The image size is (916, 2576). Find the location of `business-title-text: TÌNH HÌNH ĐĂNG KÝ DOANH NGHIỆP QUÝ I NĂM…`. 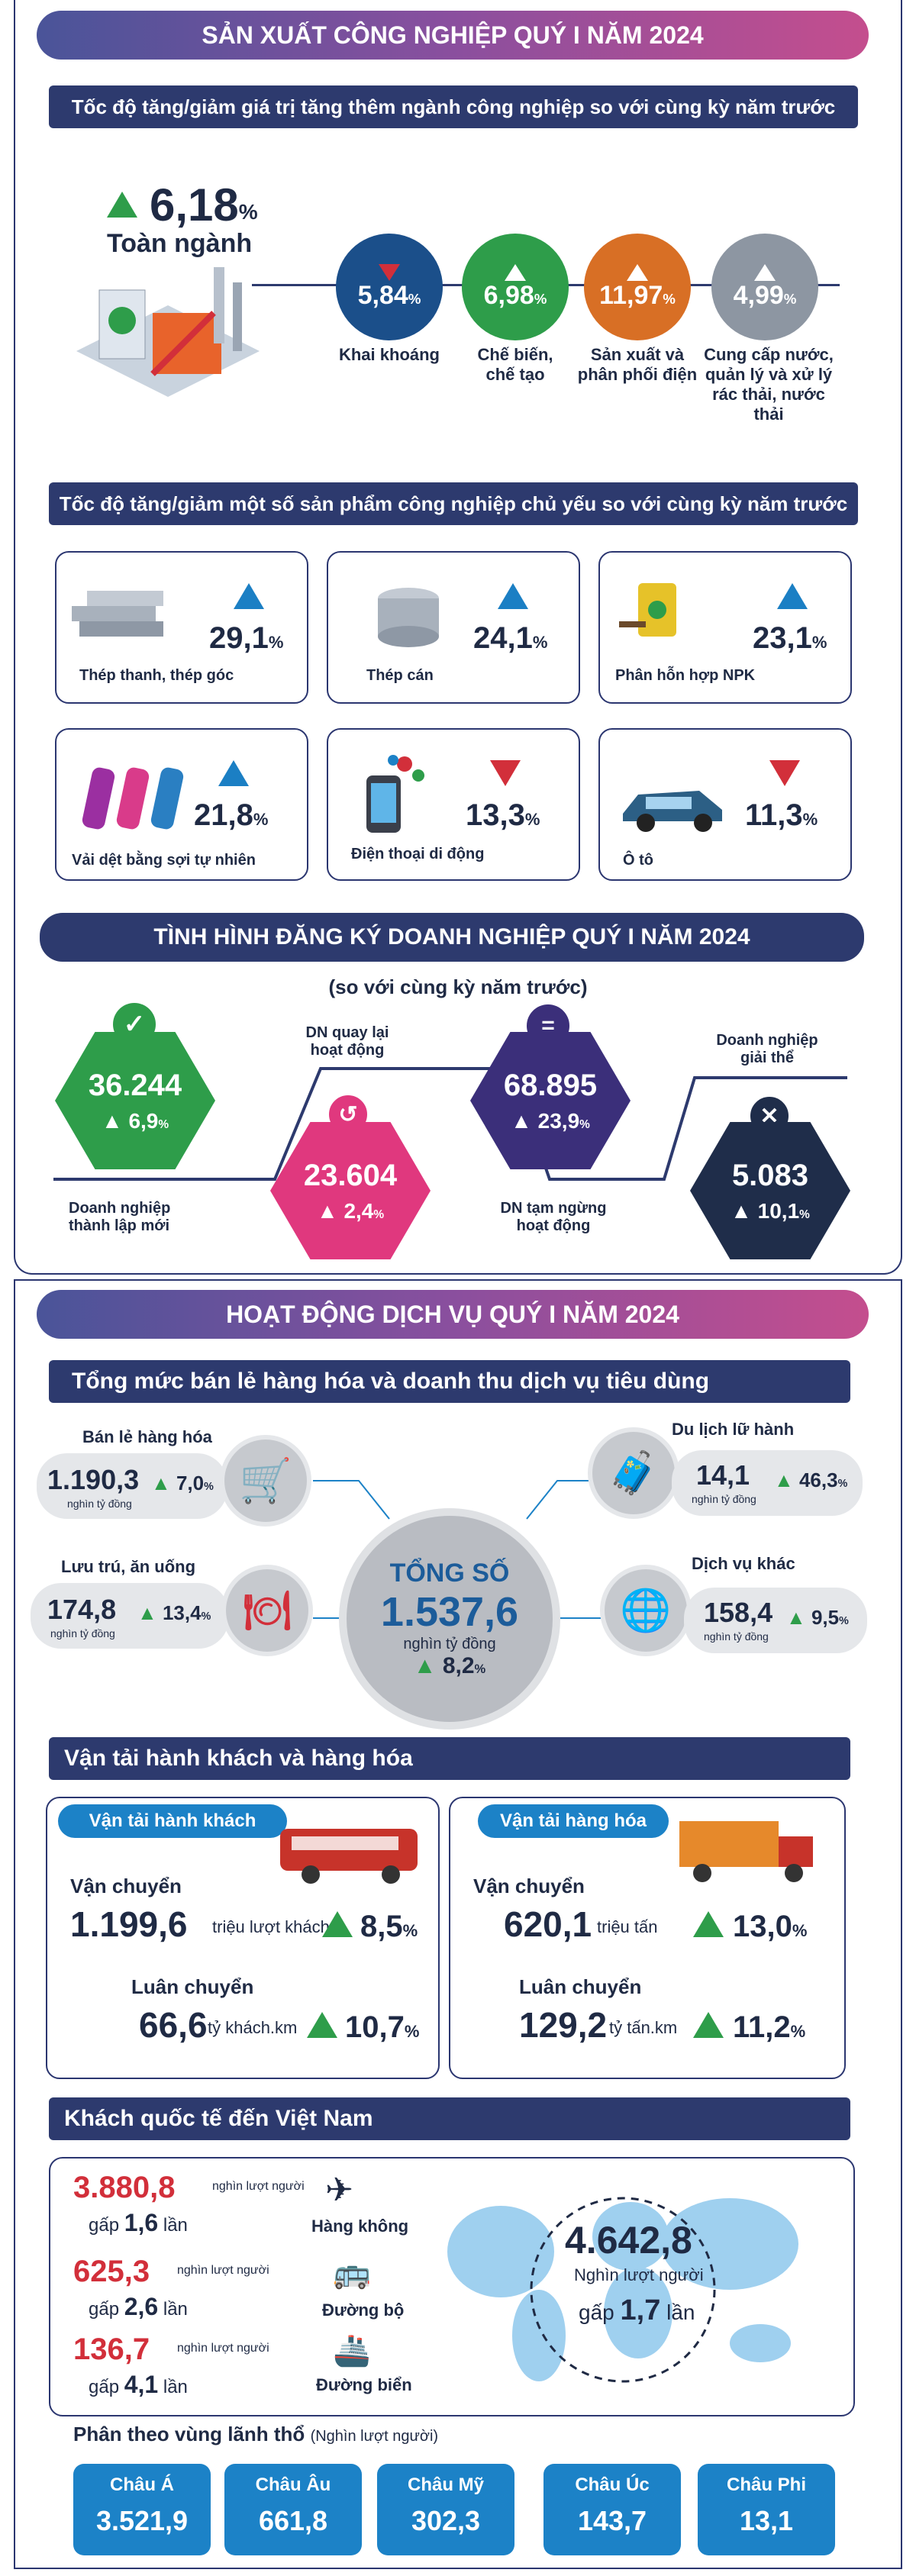

business-title-text: TÌNH HÌNH ĐĂNG KÝ DOANH NGHIỆP QUÝ I NĂM… is located at coordinates (451, 936).